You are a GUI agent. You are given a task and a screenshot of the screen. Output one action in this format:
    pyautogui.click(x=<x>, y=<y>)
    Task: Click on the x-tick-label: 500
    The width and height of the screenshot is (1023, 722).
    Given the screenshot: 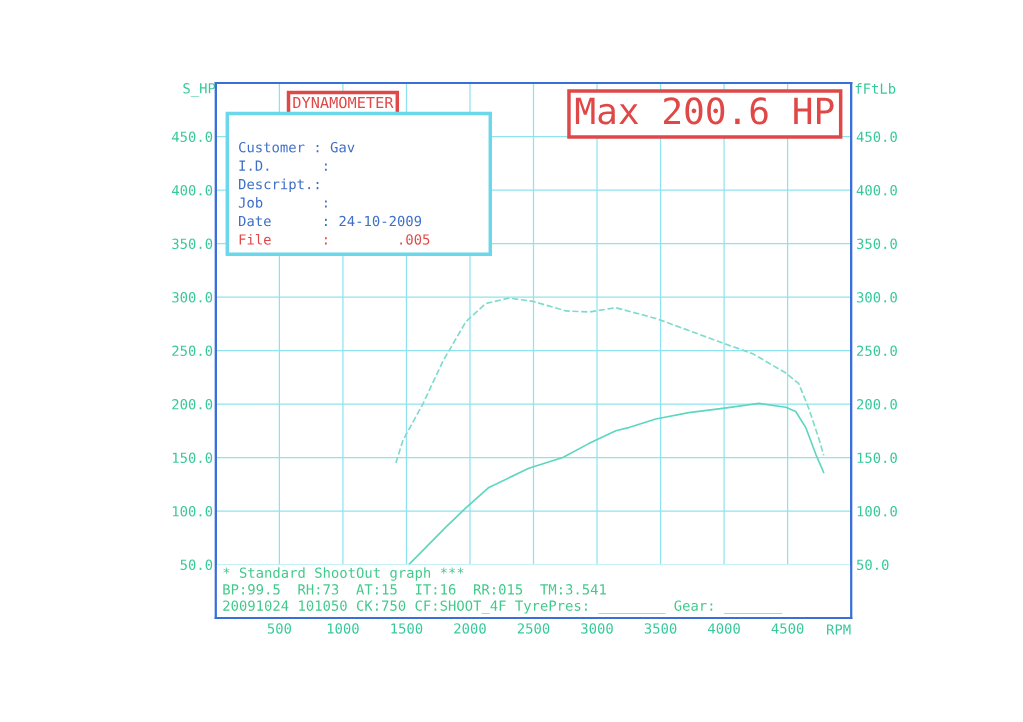 What is the action you would take?
    pyautogui.click(x=279, y=628)
    